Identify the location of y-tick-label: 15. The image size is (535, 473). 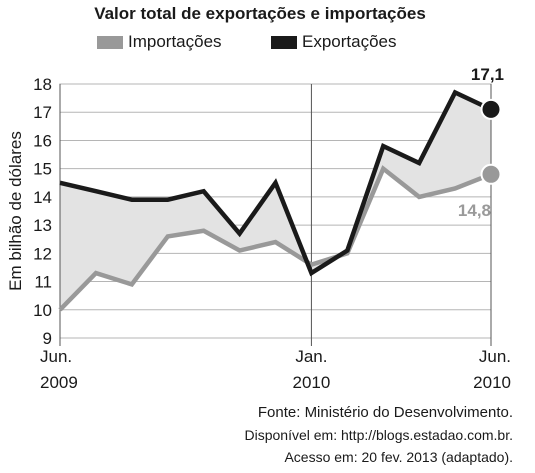
(42, 169).